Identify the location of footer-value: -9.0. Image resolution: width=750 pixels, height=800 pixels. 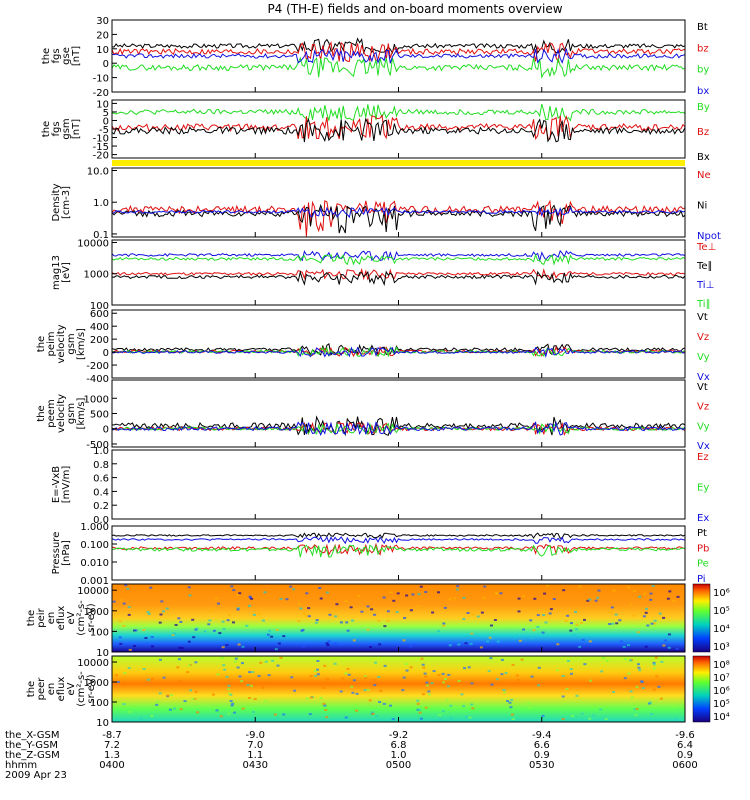
(255, 735).